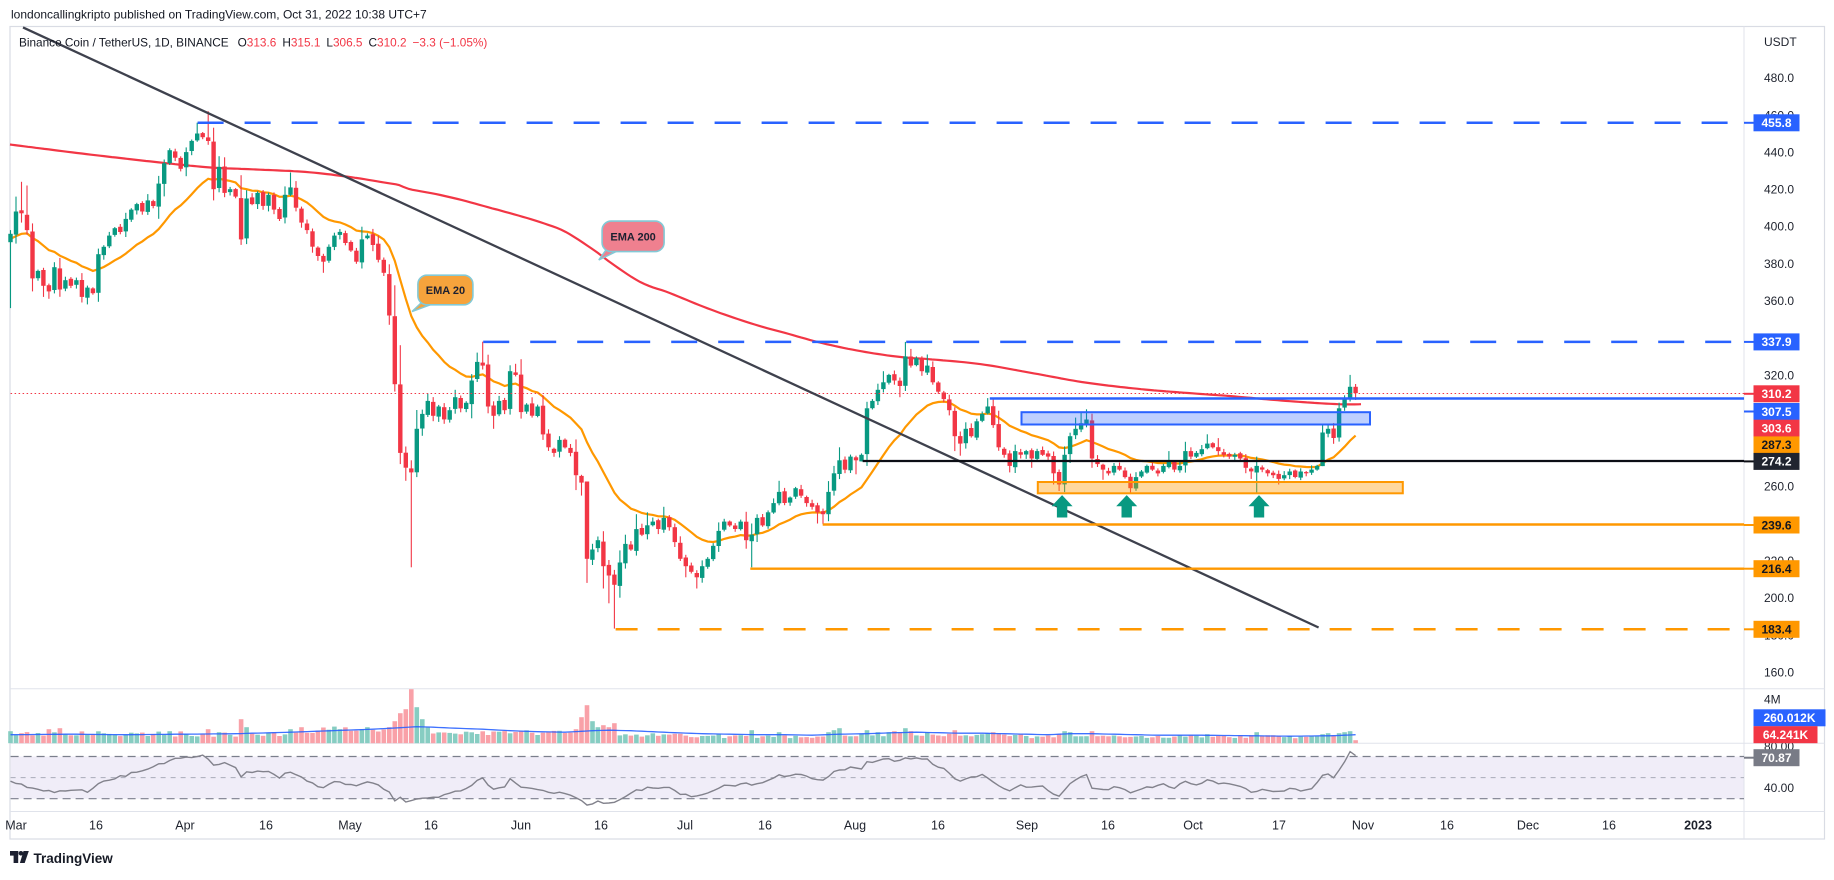  Describe the element at coordinates (1779, 264) in the screenshot. I see `svg-text: 380.0` at that location.